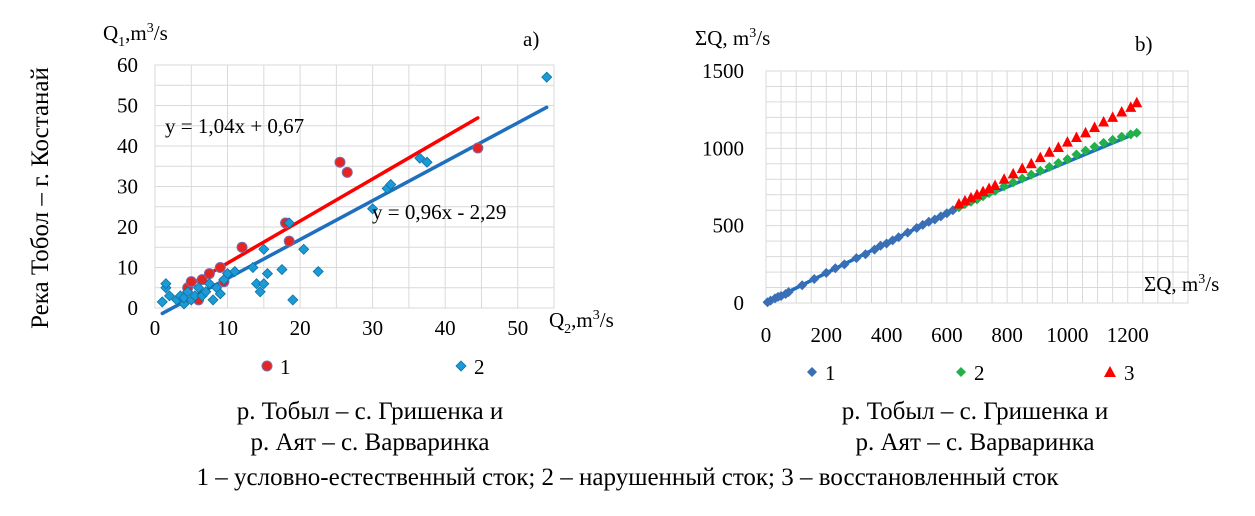  I want to click on chart-a-xlabel-sup: 3, so click(596, 315).